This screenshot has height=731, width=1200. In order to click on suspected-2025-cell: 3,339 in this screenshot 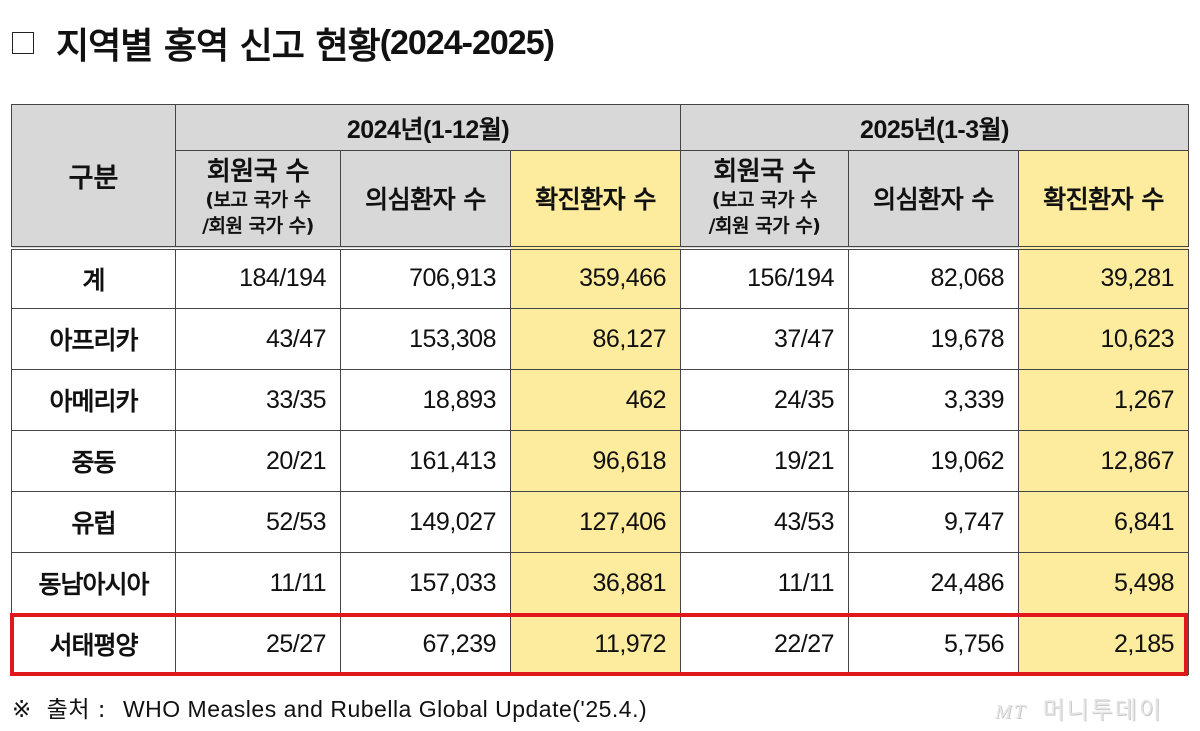, I will do `click(933, 400)`.